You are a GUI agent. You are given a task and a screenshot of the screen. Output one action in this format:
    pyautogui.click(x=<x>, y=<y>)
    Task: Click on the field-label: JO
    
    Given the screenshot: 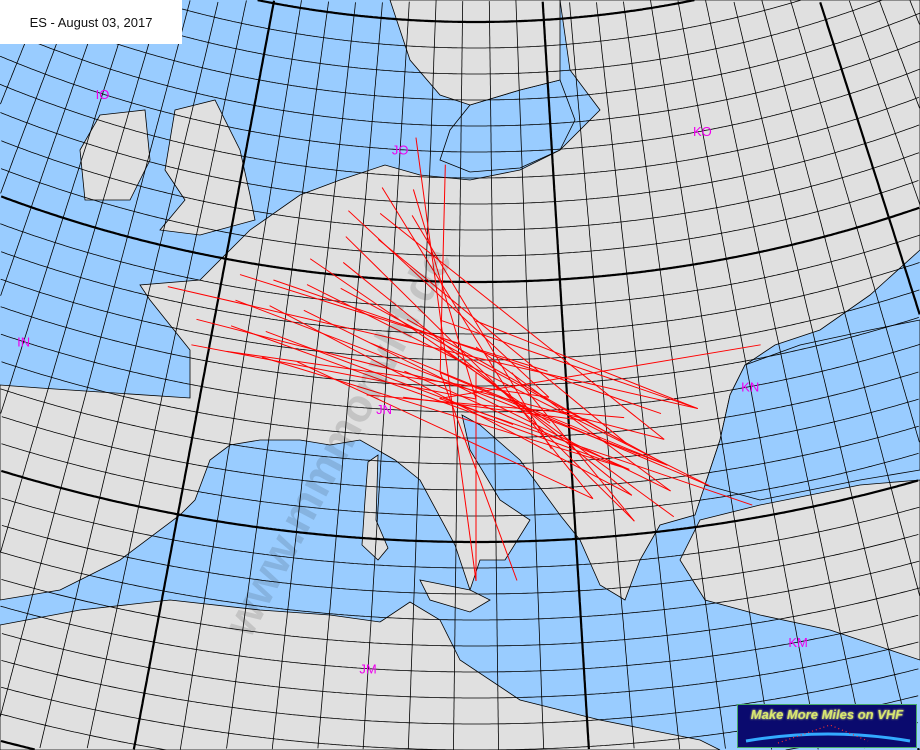 What is the action you would take?
    pyautogui.click(x=400, y=150)
    